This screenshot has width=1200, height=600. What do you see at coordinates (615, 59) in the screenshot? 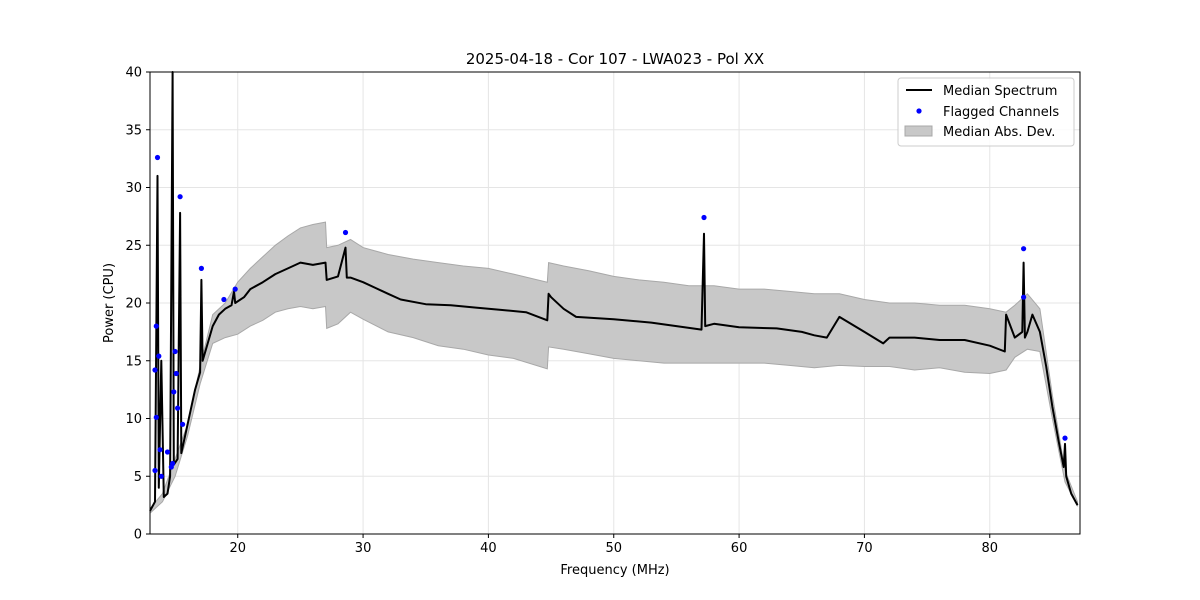
I see `chart-title: 2025-04-18 - Cor 107 - LWA023 - Pol XX` at bounding box center [615, 59].